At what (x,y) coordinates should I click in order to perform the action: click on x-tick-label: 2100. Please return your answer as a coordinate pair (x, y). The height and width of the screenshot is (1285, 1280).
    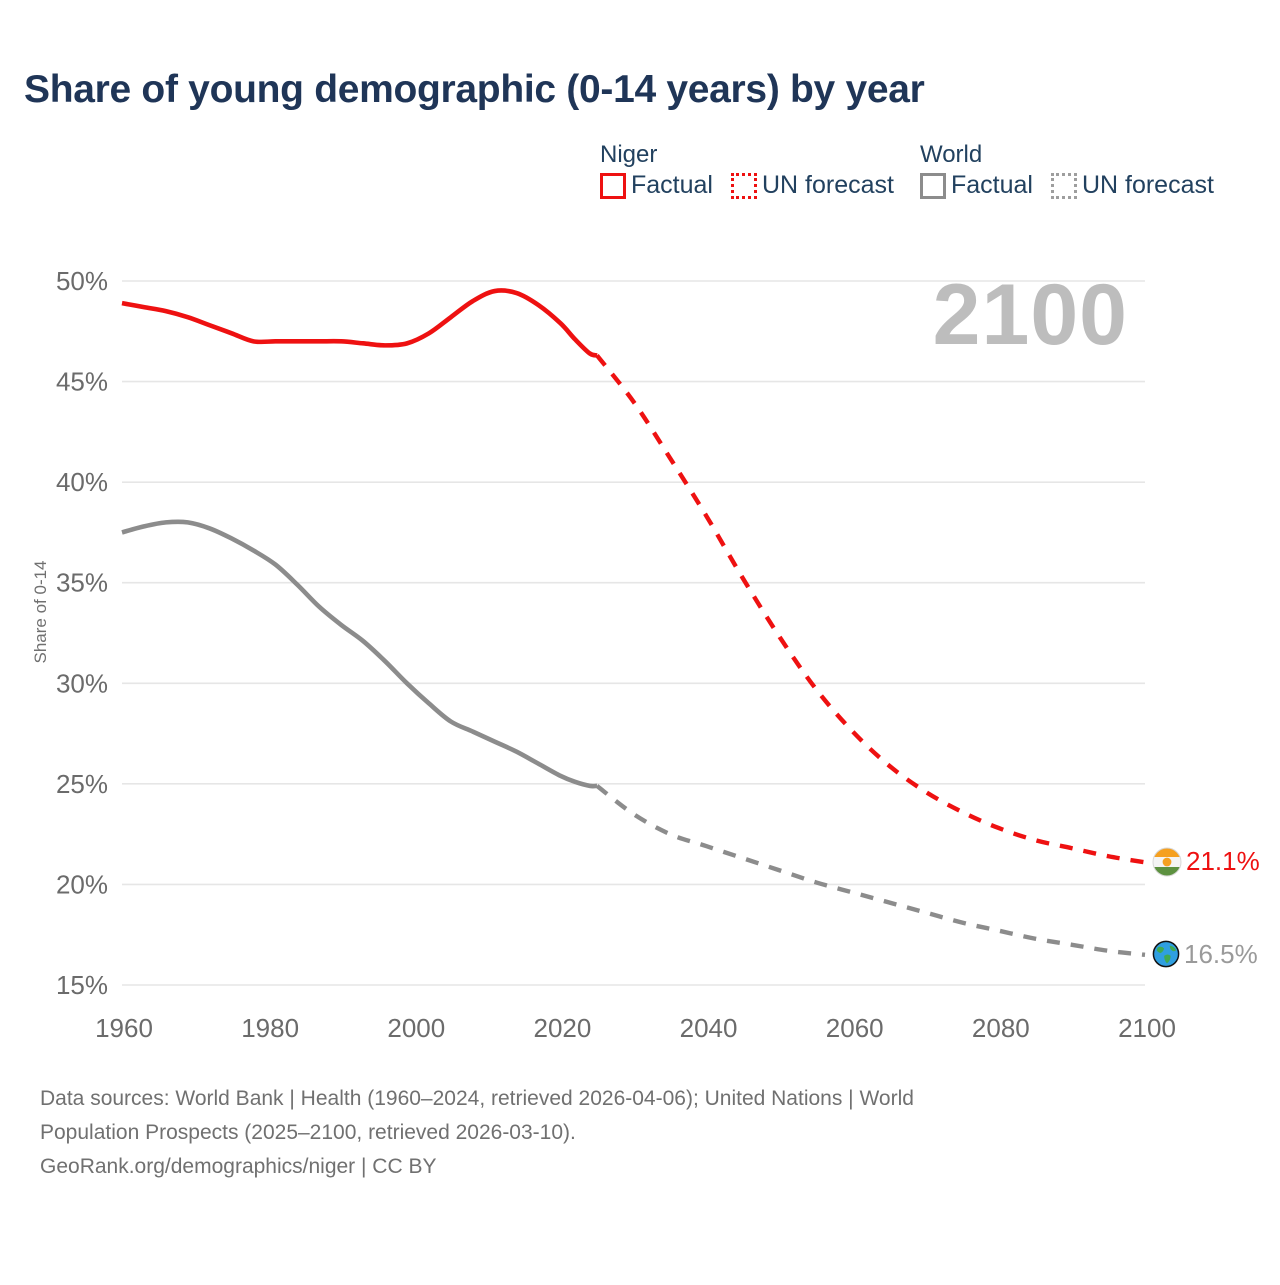
    Looking at the image, I should click on (1147, 1028).